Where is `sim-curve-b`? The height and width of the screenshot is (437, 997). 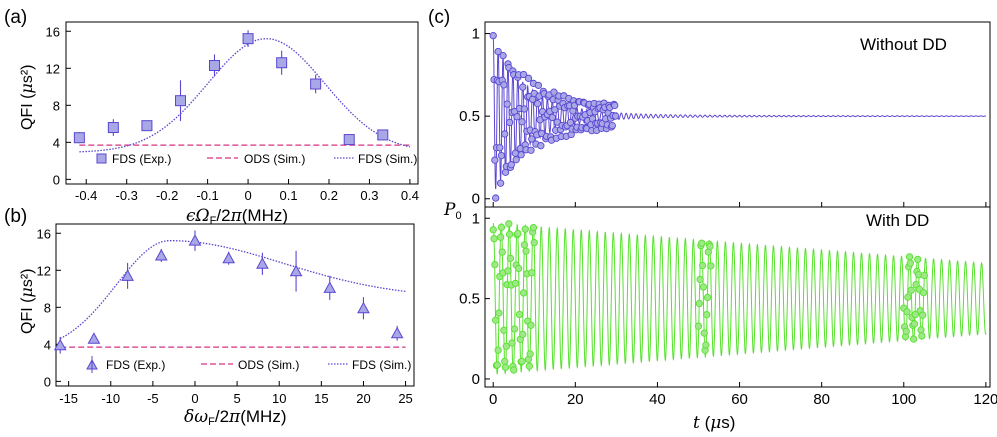
sim-curve-b is located at coordinates (232, 290).